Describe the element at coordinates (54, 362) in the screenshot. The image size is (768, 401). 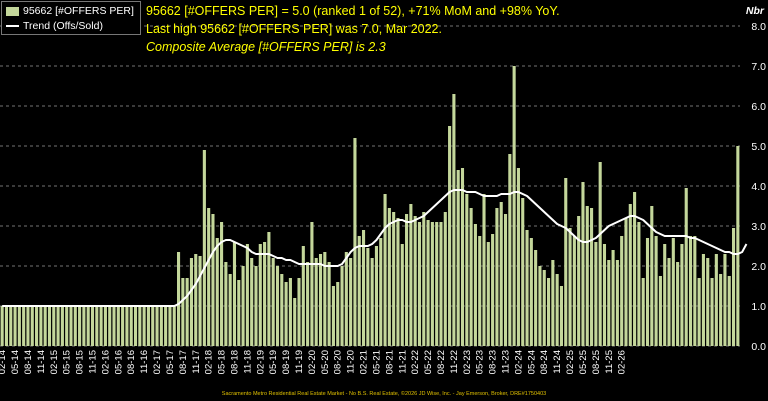
I see `x-tick-label: 02-15` at that location.